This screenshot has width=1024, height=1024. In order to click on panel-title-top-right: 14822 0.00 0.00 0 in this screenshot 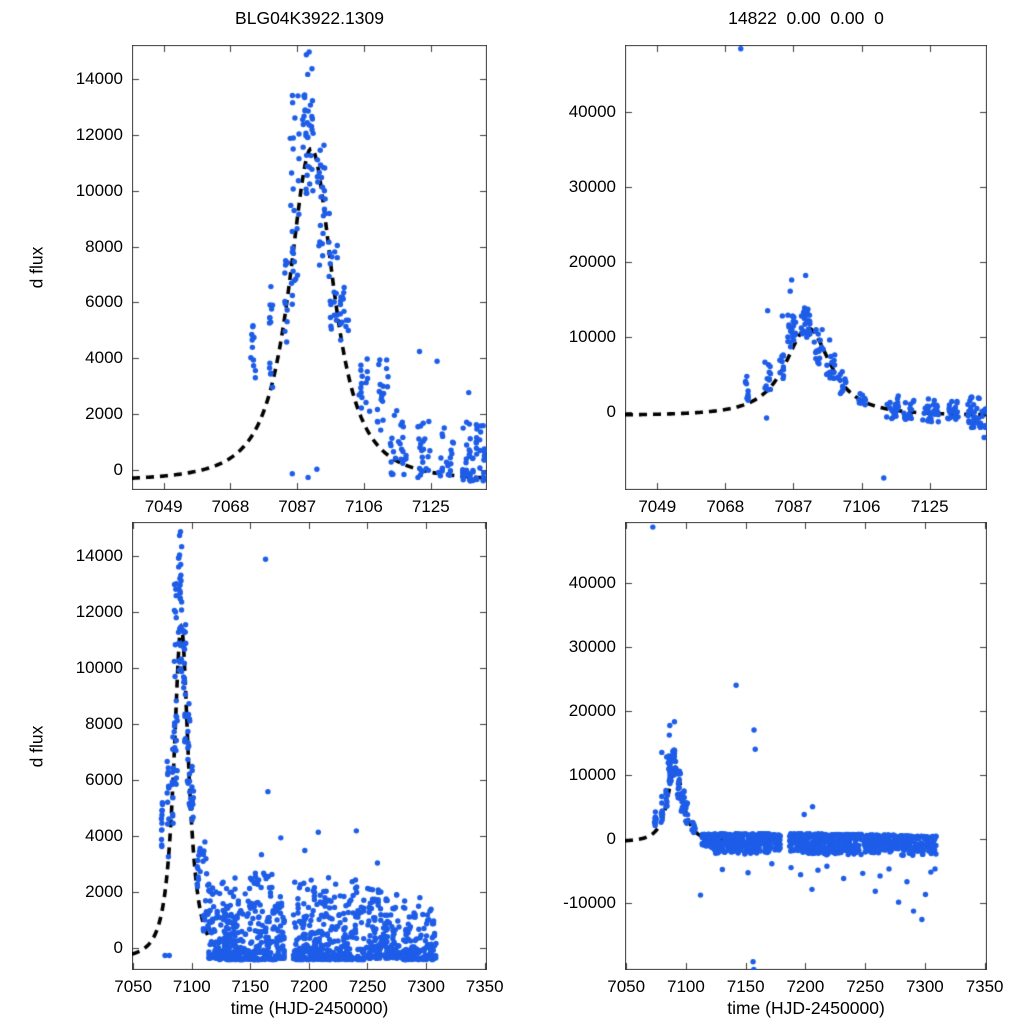, I will do `click(806, 18)`.